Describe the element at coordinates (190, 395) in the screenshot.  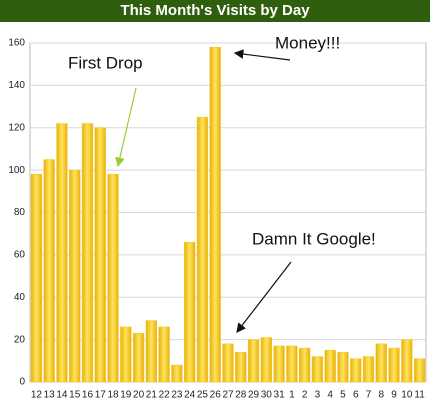
I see `x-tick-label: 24` at that location.